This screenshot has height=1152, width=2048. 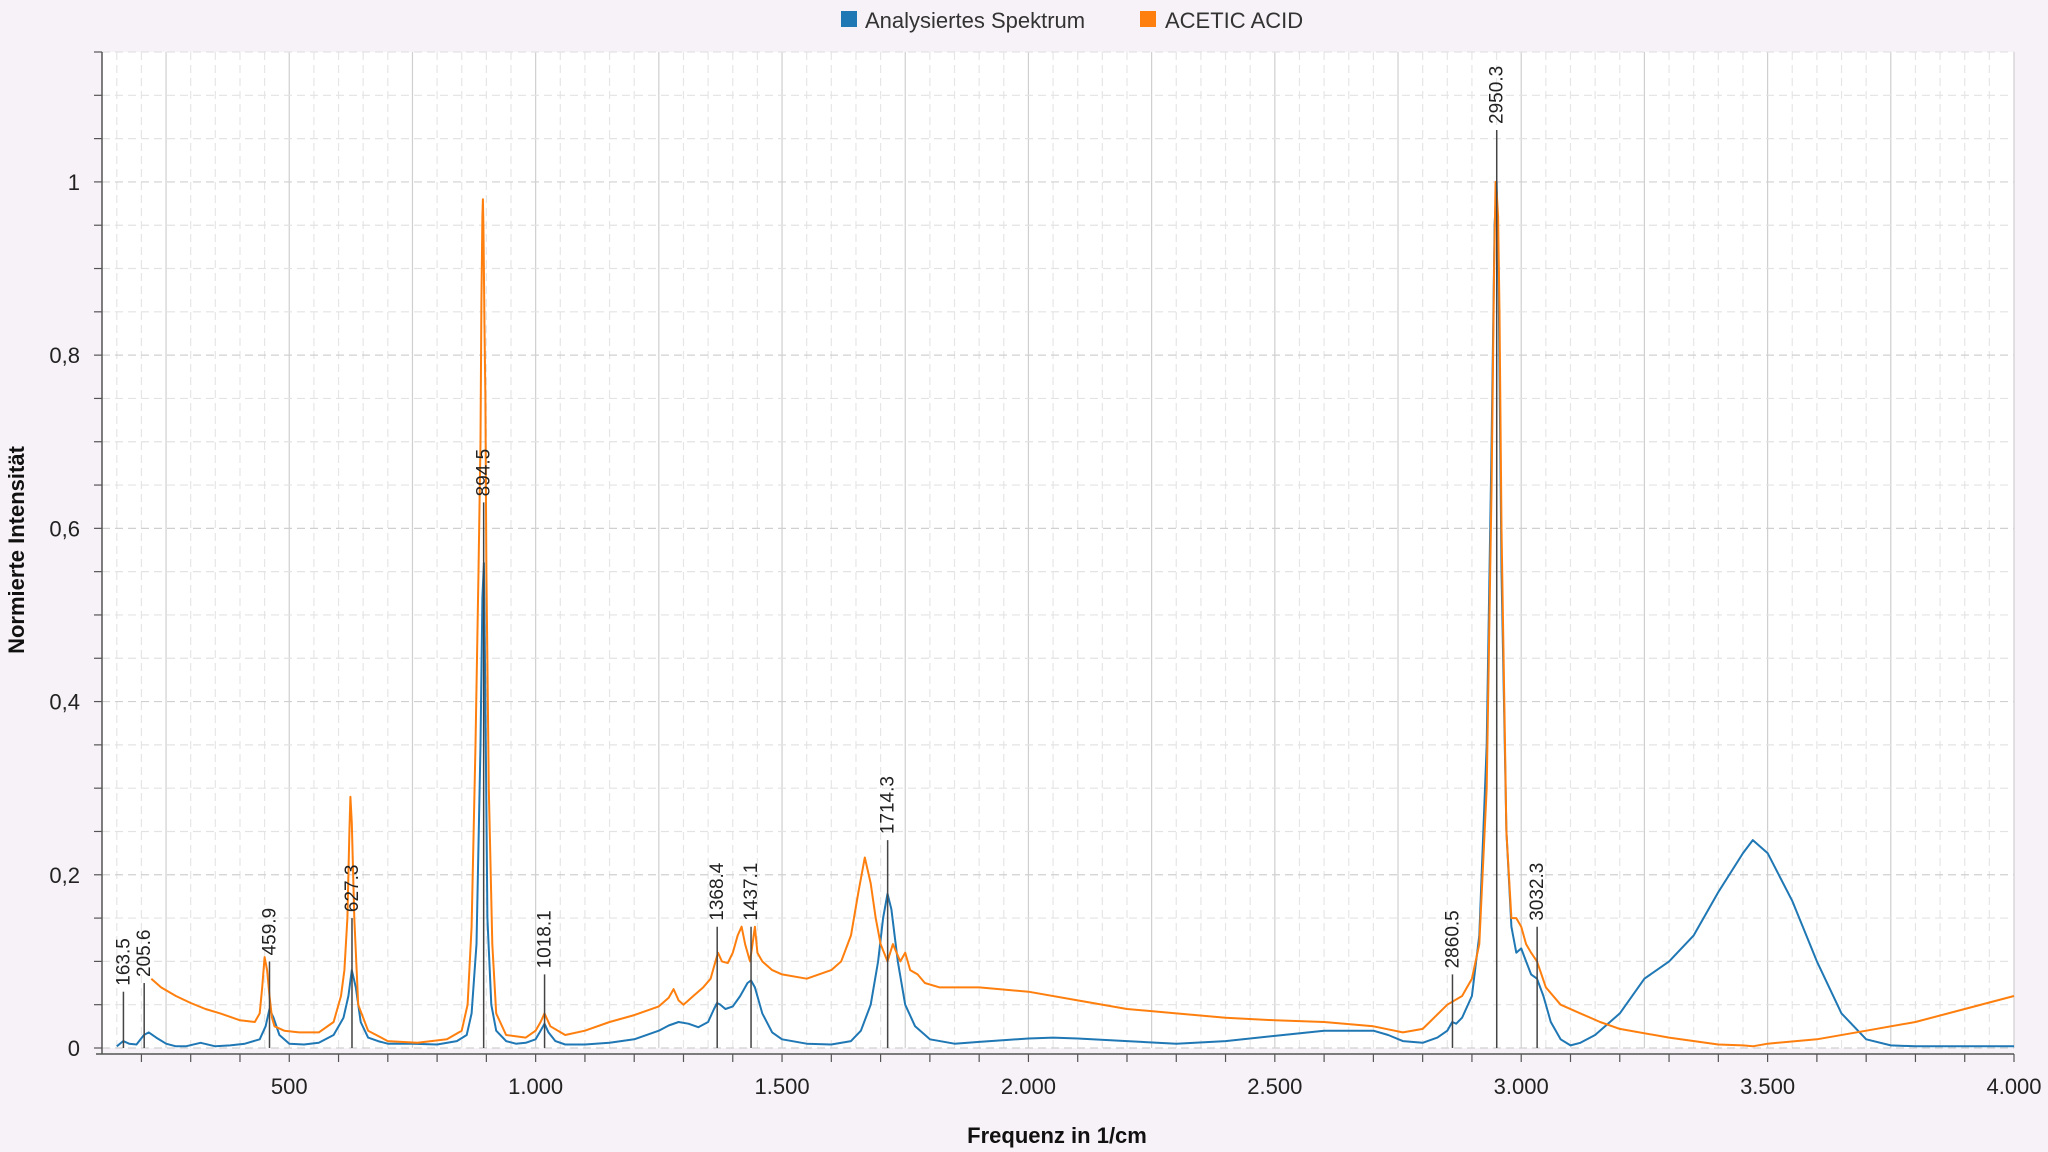 I want to click on legend-swatch-analysiertes-spektrum, so click(x=849, y=19).